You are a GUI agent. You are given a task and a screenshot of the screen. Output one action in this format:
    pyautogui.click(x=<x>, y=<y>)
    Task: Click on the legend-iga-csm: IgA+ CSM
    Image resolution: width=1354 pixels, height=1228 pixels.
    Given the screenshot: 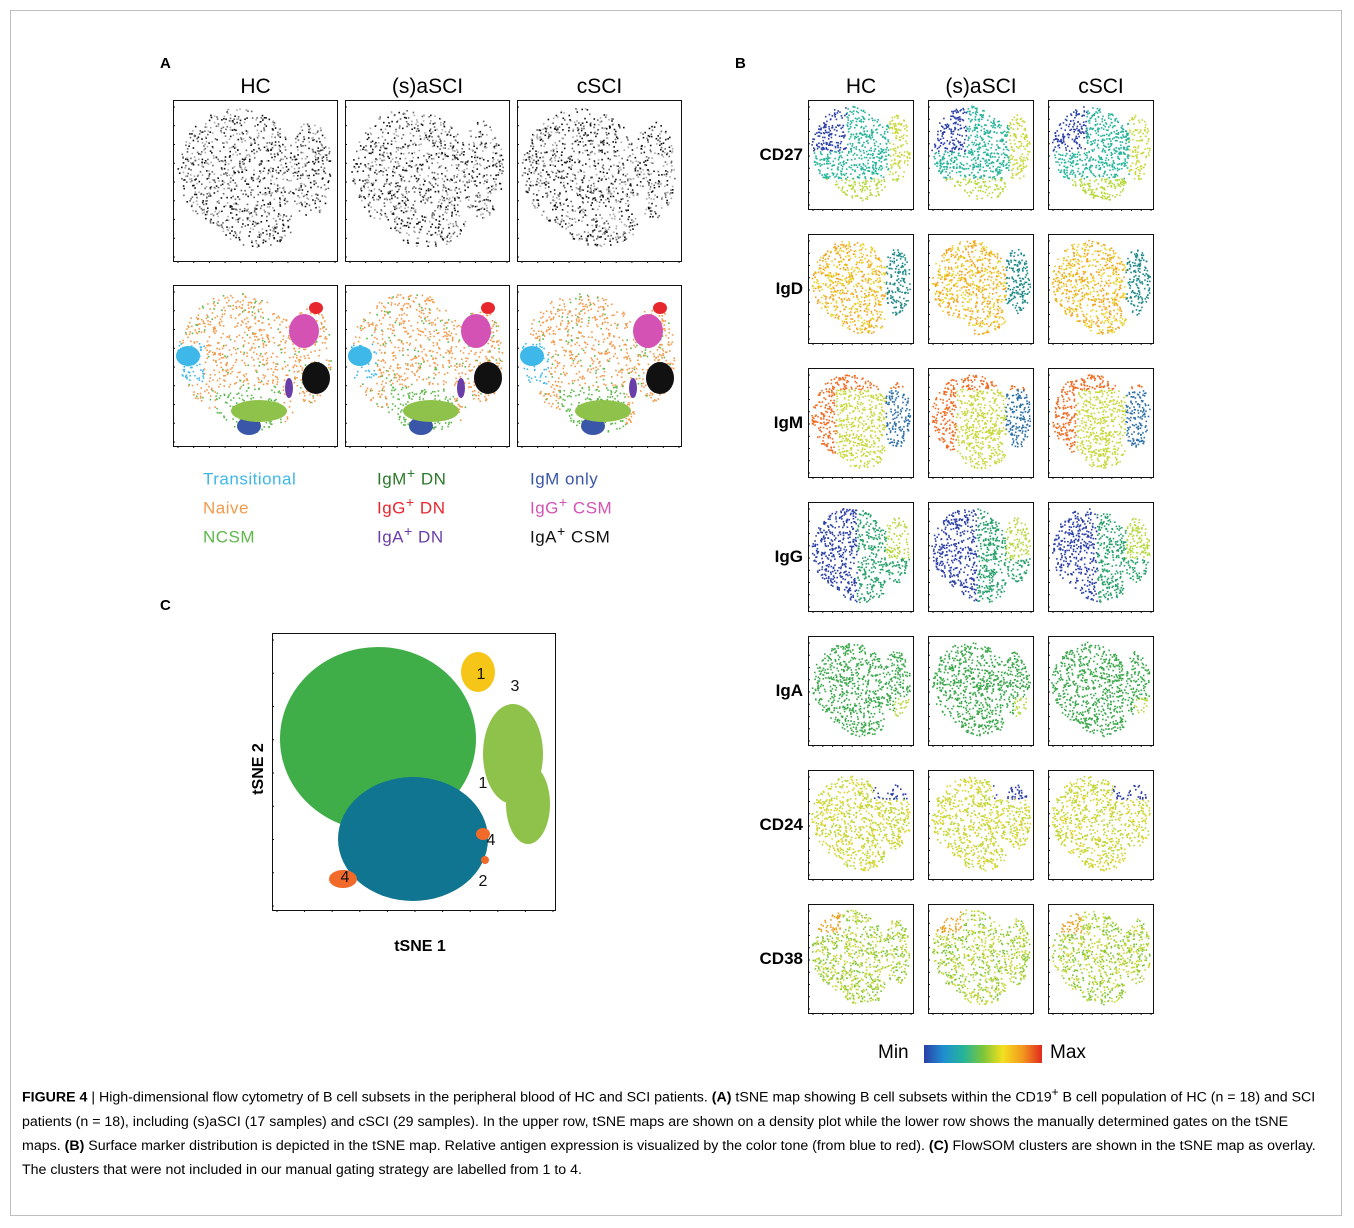 What is the action you would take?
    pyautogui.click(x=570, y=536)
    